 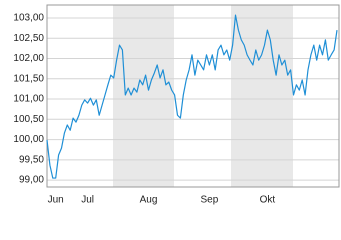 What do you see at coordinates (28, 78) in the screenshot?
I see `y-tick-label: 101,50` at bounding box center [28, 78].